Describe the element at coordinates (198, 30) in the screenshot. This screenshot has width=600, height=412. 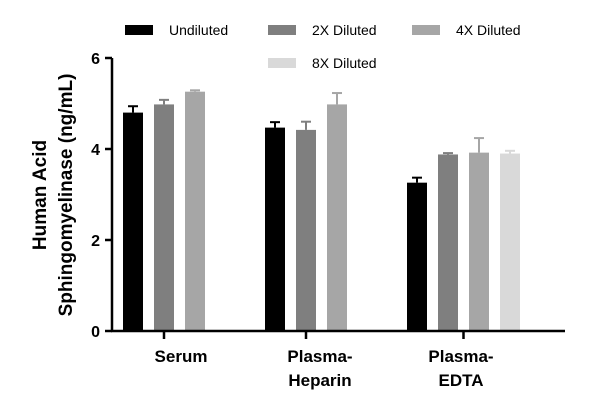
I see `legend-label-1: Undiluted` at that location.